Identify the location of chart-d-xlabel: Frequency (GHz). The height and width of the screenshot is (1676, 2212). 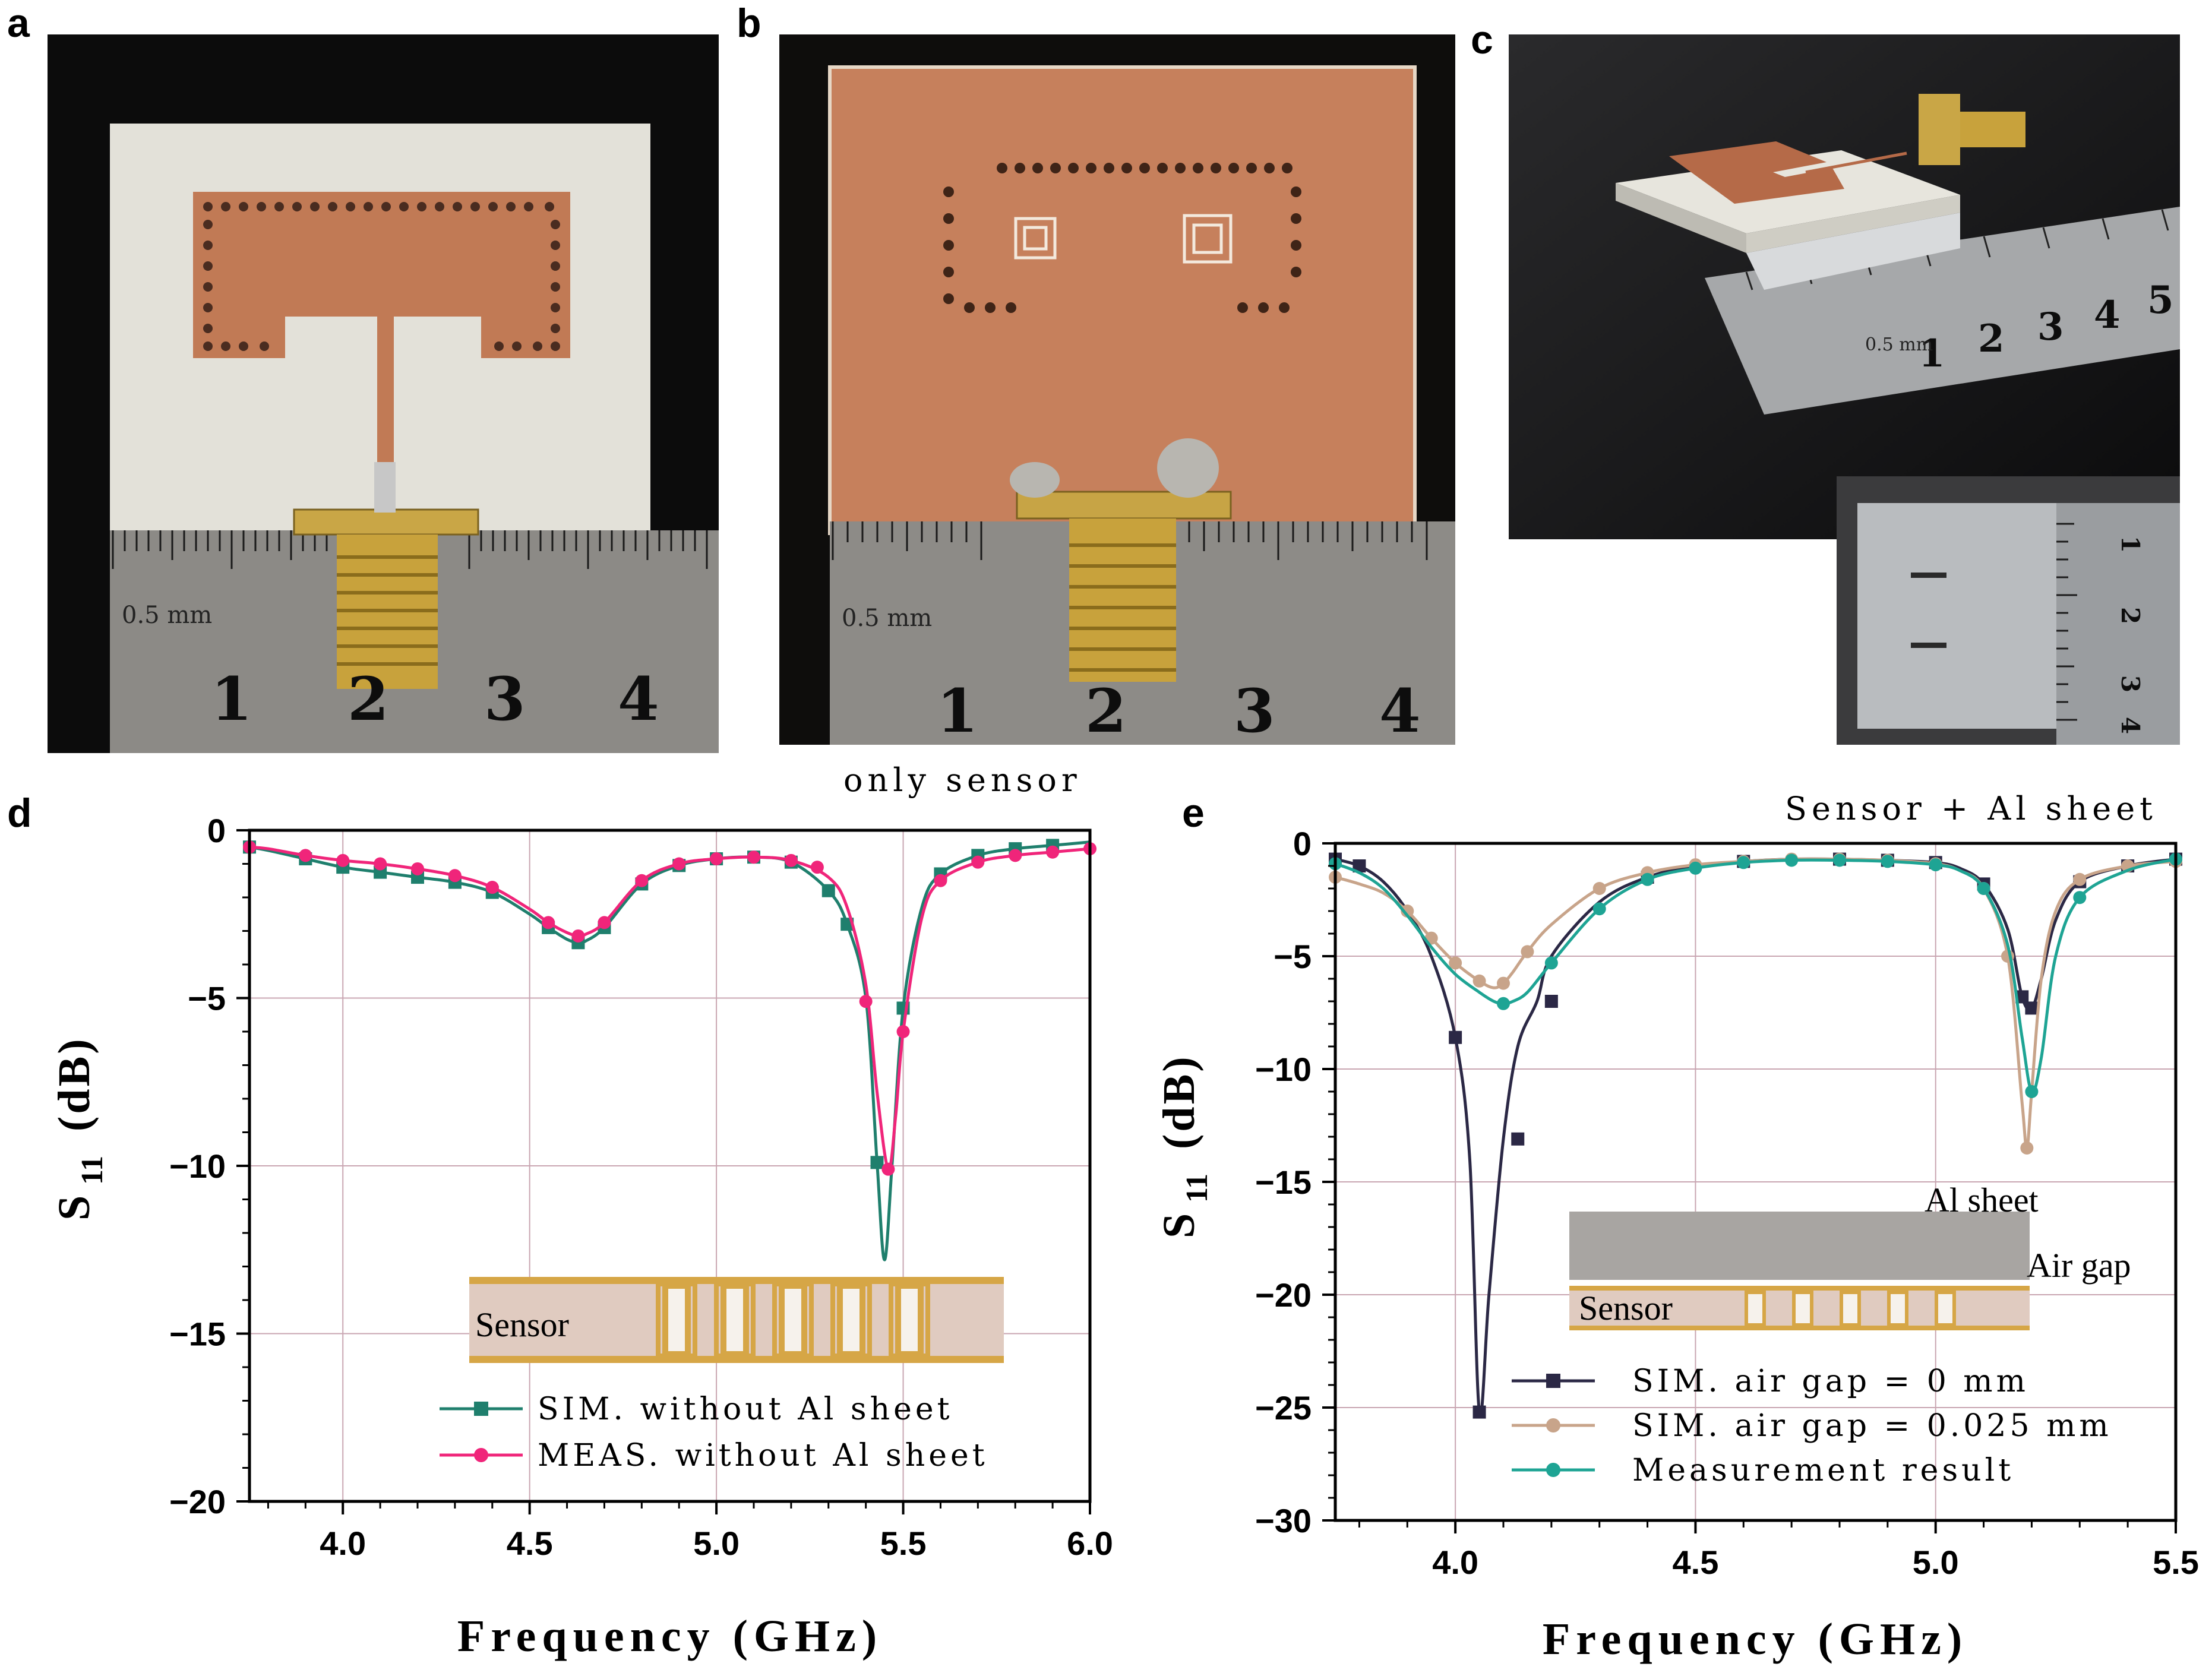
(670, 1636).